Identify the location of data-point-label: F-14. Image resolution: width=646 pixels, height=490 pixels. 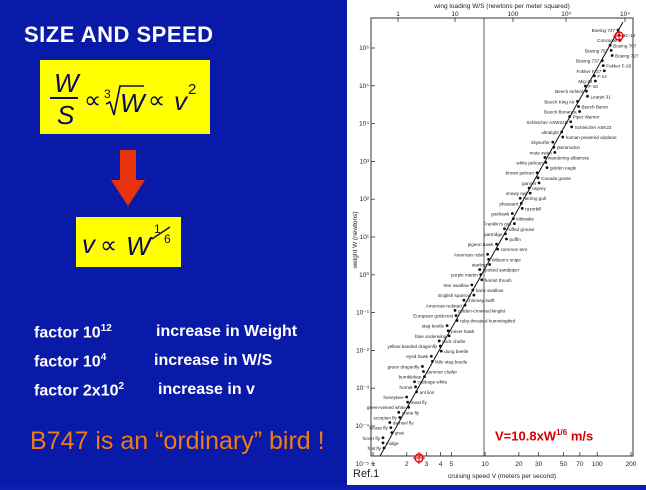
(602, 76).